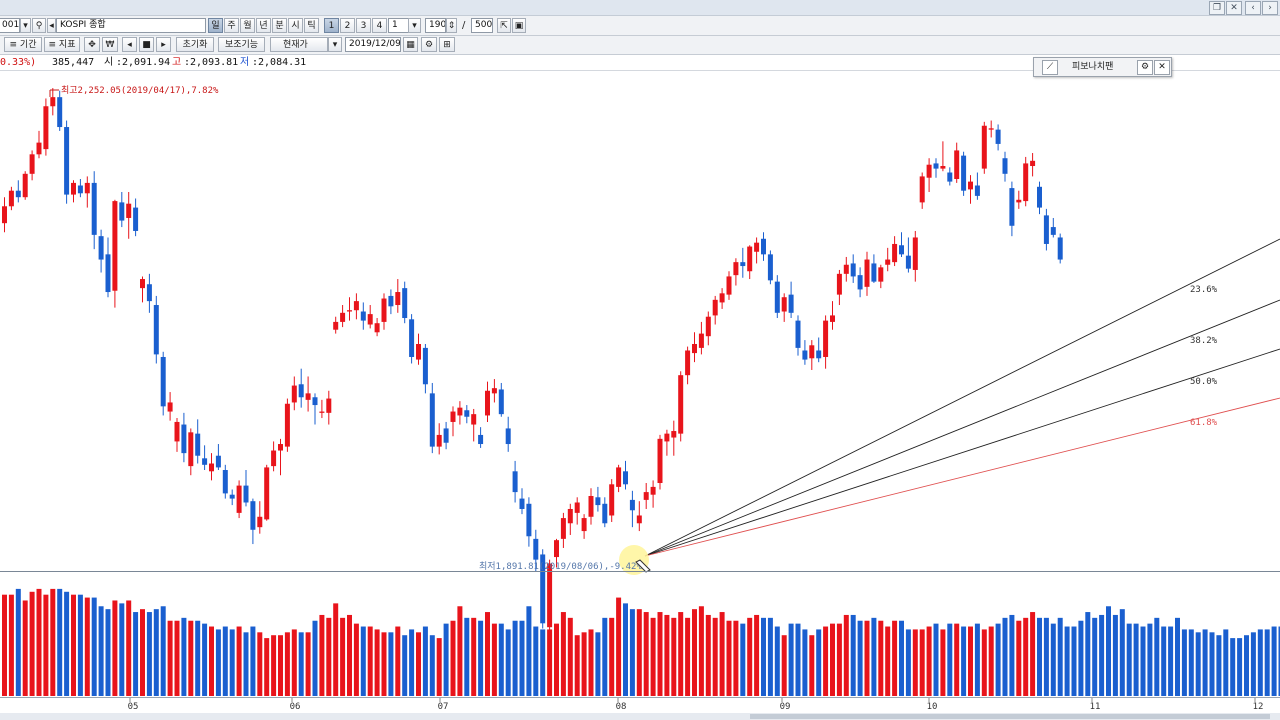  Describe the element at coordinates (363, 25) in the screenshot. I see `page-tab-3: 3` at that location.